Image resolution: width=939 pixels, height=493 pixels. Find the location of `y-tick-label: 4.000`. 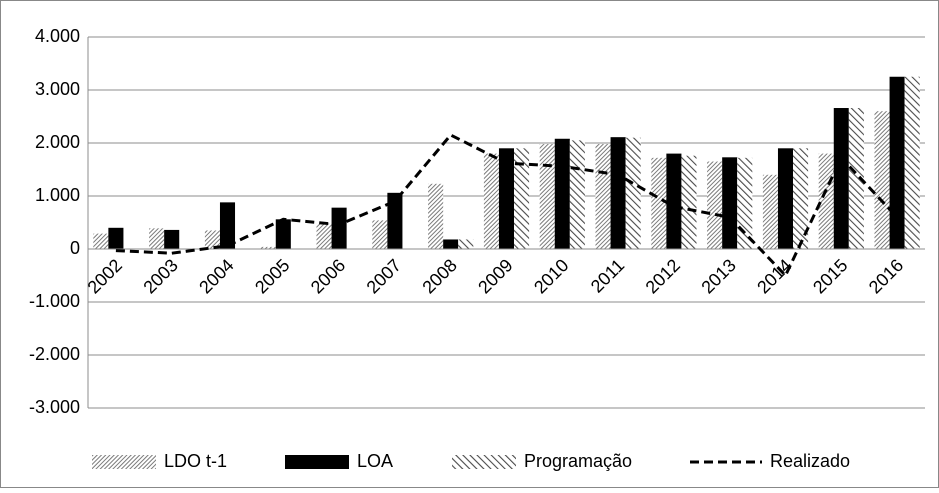

y-tick-label: 4.000 is located at coordinates (57, 36).